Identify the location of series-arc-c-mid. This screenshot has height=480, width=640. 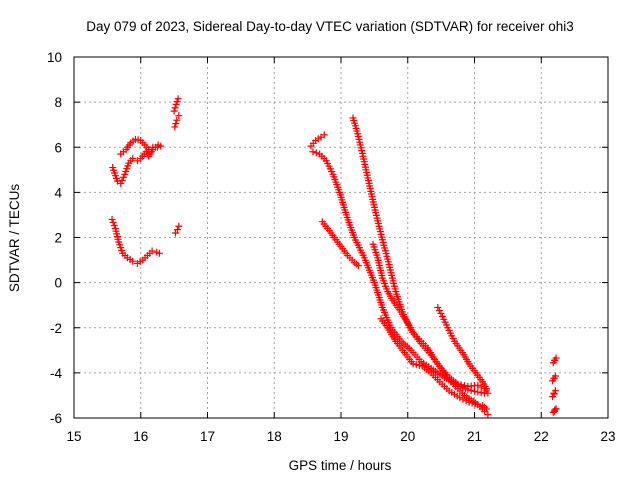
(177, 121).